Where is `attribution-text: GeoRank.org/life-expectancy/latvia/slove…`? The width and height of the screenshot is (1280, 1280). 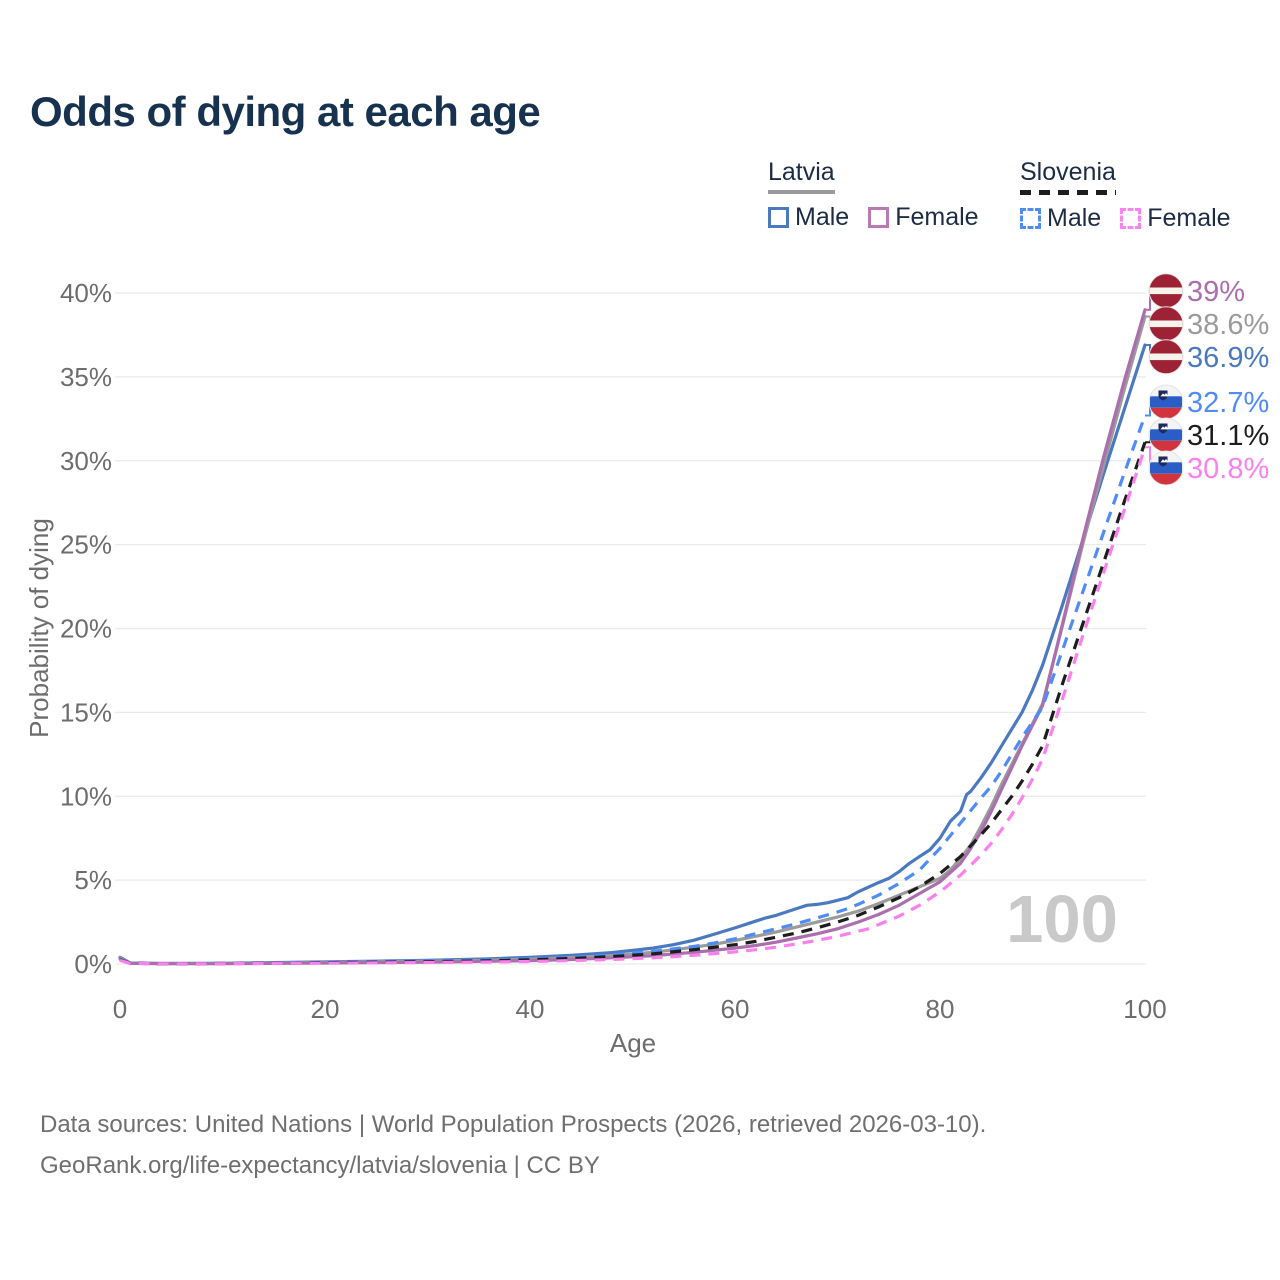
attribution-text: GeoRank.org/life-expectancy/latvia/slove… is located at coordinates (320, 1165).